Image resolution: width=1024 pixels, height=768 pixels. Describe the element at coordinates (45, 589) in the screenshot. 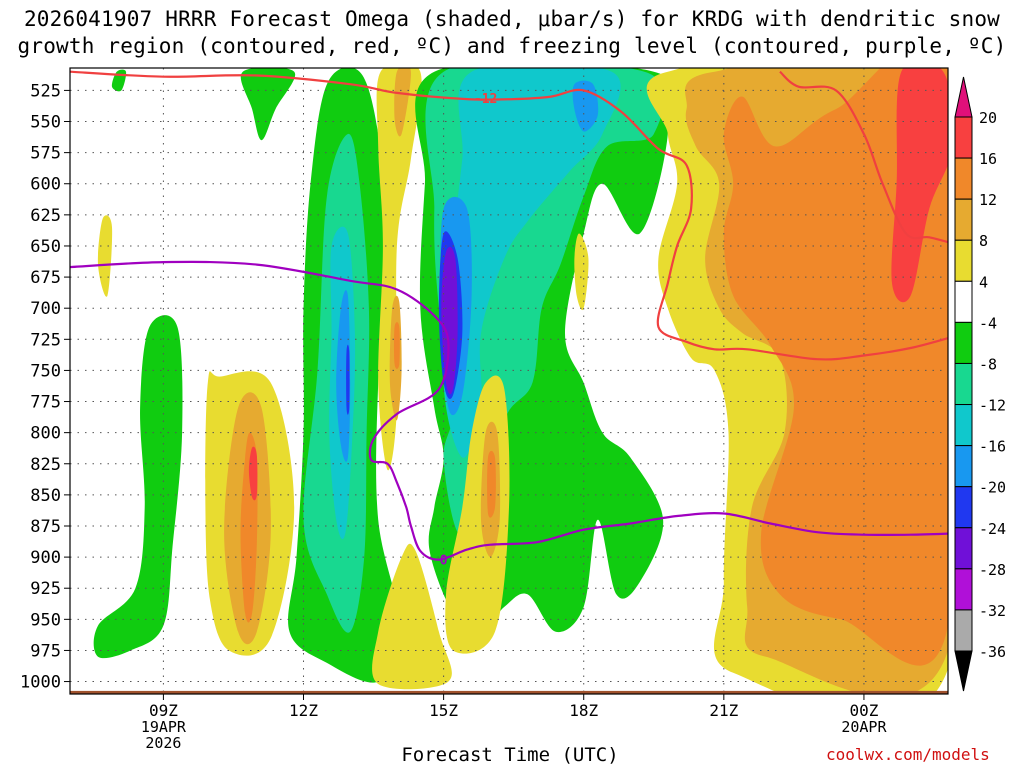

I see `y-tick-label-925: 925` at that location.